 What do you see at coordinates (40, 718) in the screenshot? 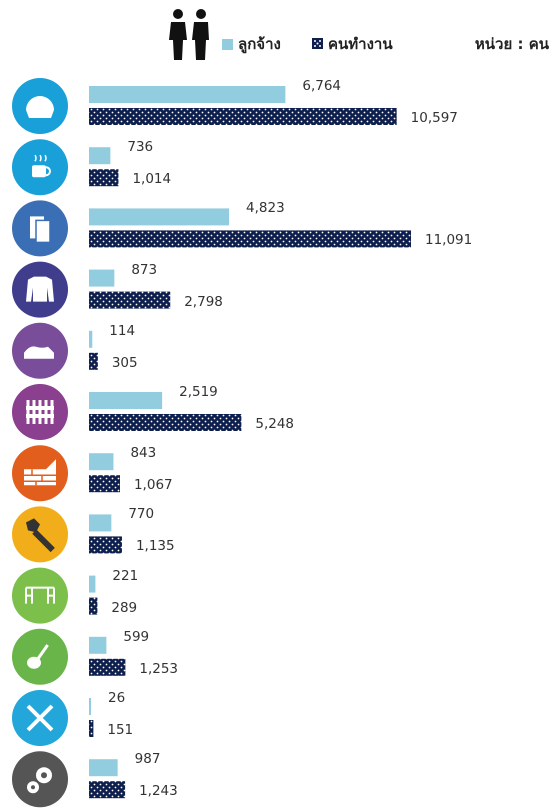
I see `repair-tools-icon` at bounding box center [40, 718].